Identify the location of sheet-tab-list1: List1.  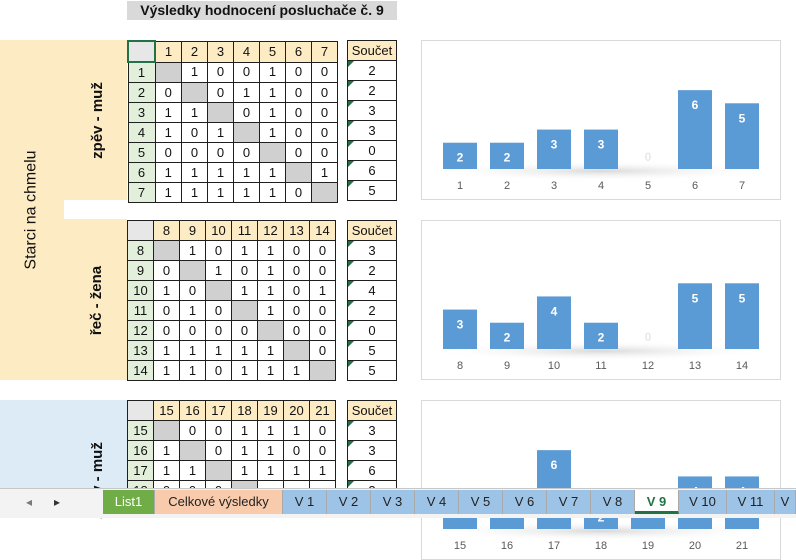
(129, 502).